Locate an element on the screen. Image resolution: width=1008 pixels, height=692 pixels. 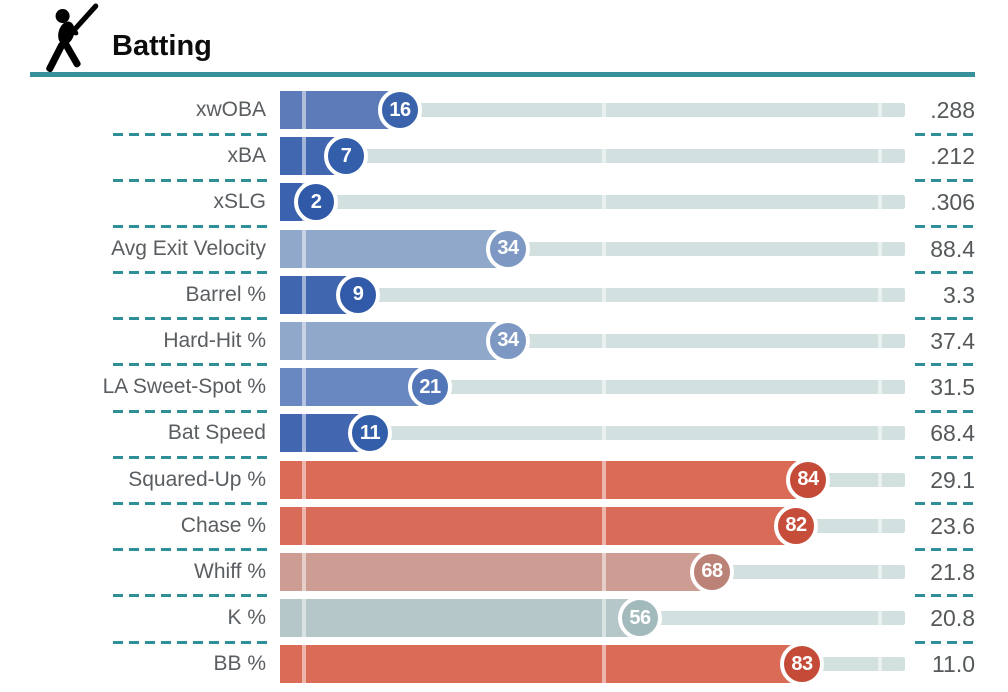
stat-bar-zone: 9 is located at coordinates (592, 294).